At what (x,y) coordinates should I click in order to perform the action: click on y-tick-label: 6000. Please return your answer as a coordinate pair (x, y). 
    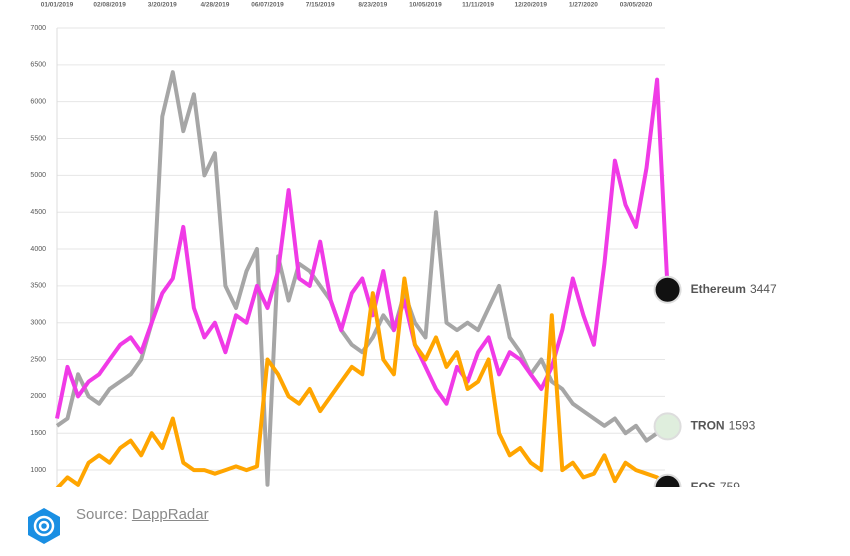
    Looking at the image, I should click on (38, 102).